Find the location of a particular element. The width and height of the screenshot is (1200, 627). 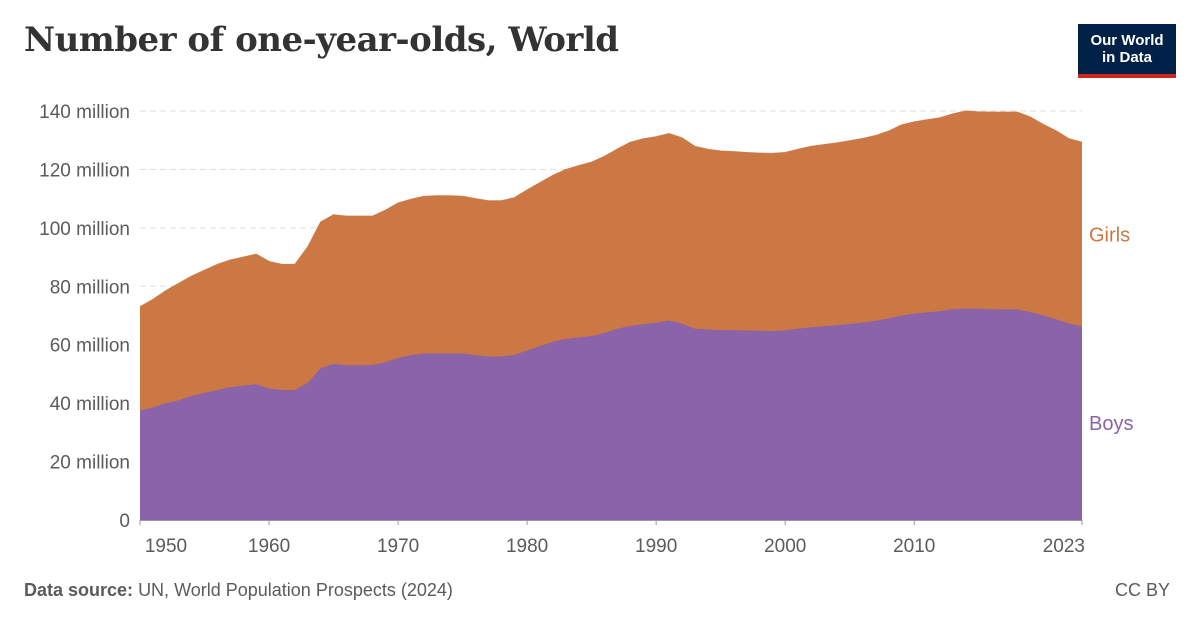

x-tick-label: 1950 is located at coordinates (166, 546).